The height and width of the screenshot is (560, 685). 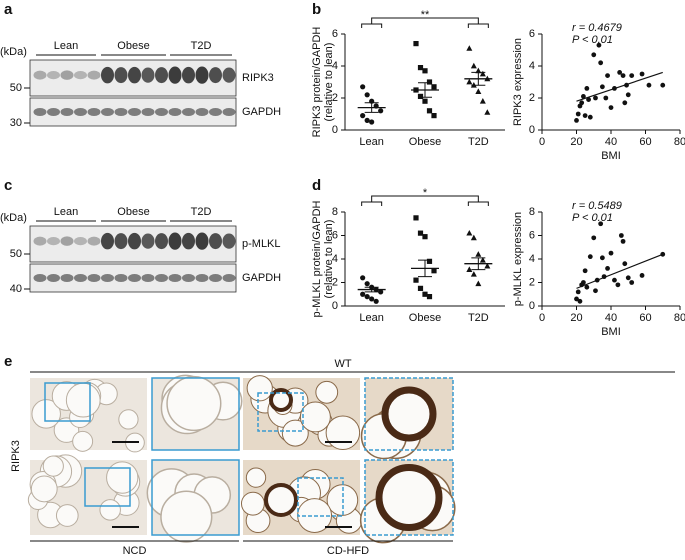 I want to click on x-tick-label: 40, so click(x=611, y=142).